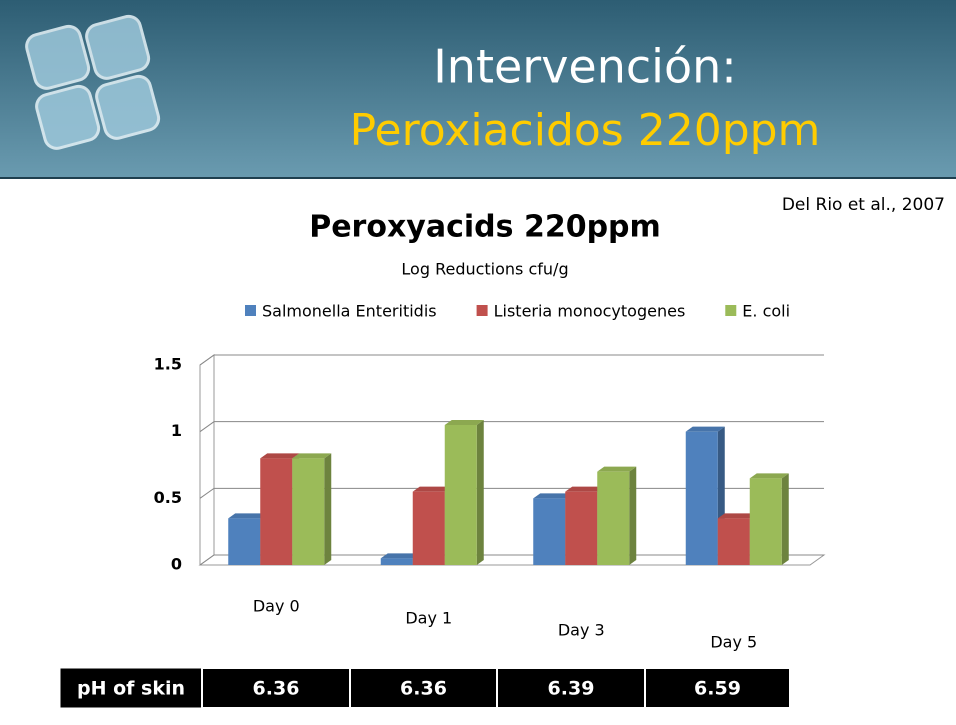  What do you see at coordinates (176, 564) in the screenshot?
I see `y-tick-label: 0` at bounding box center [176, 564].